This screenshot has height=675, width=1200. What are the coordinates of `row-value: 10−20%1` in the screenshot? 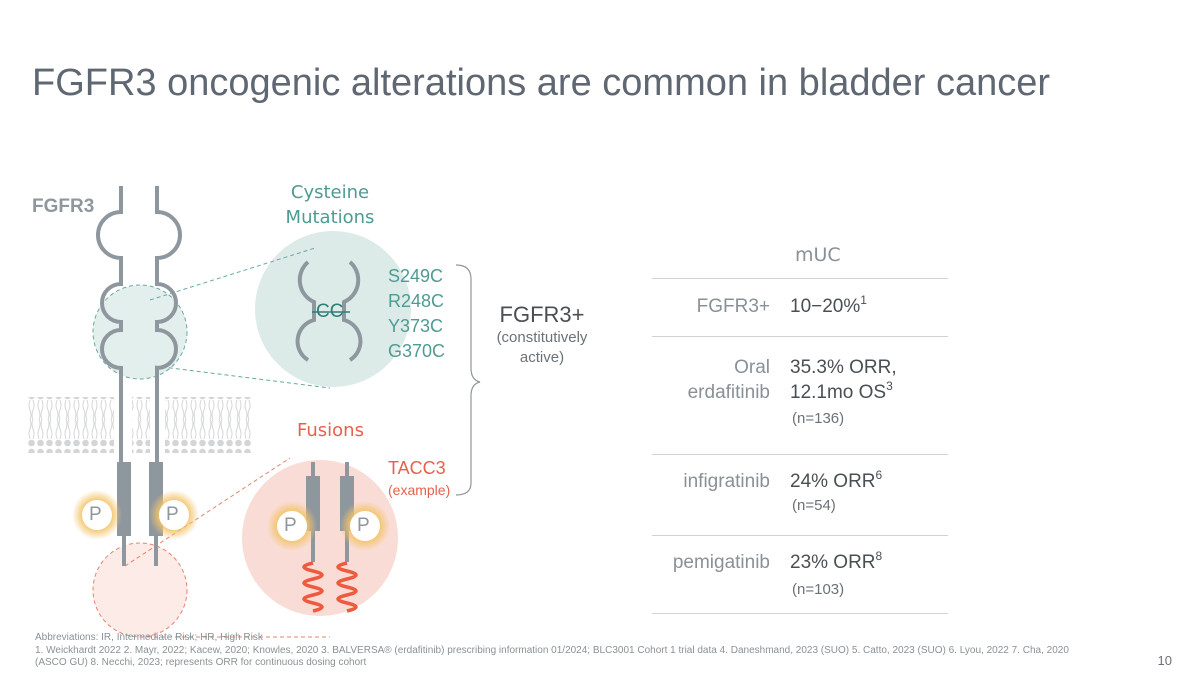 It's located at (828, 306).